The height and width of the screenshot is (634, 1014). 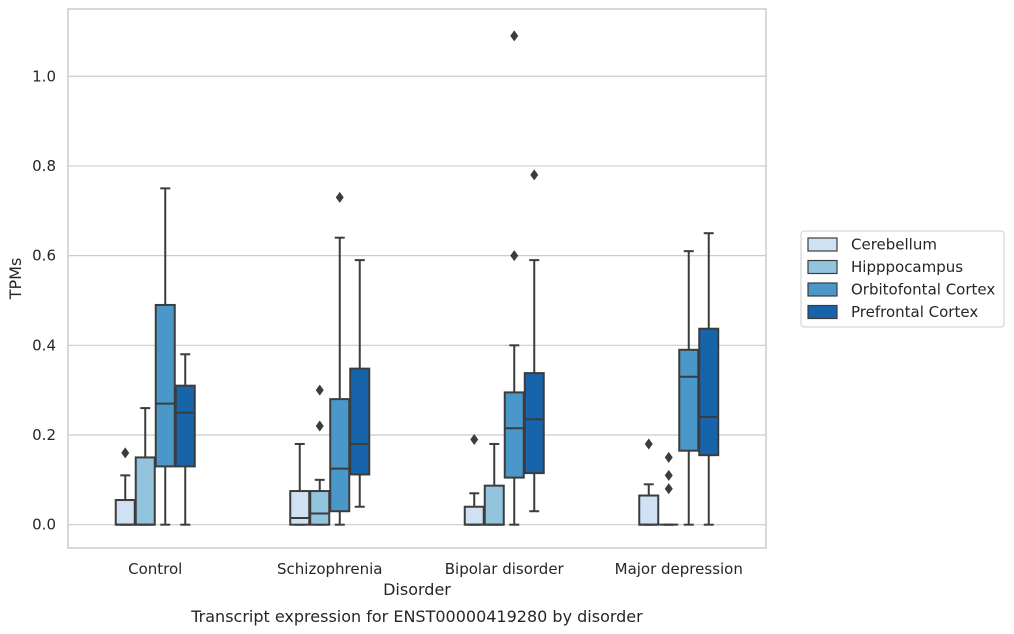 I want to click on x-tick-label: Major depression, so click(x=679, y=569).